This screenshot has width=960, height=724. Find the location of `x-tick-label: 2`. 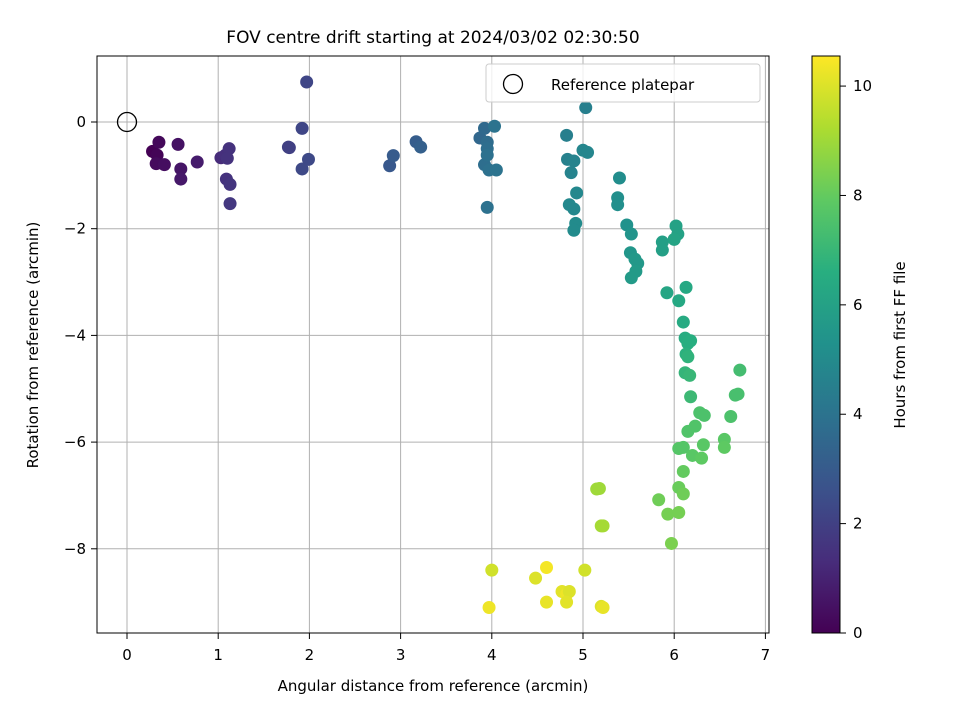

x-tick-label: 2 is located at coordinates (310, 655).